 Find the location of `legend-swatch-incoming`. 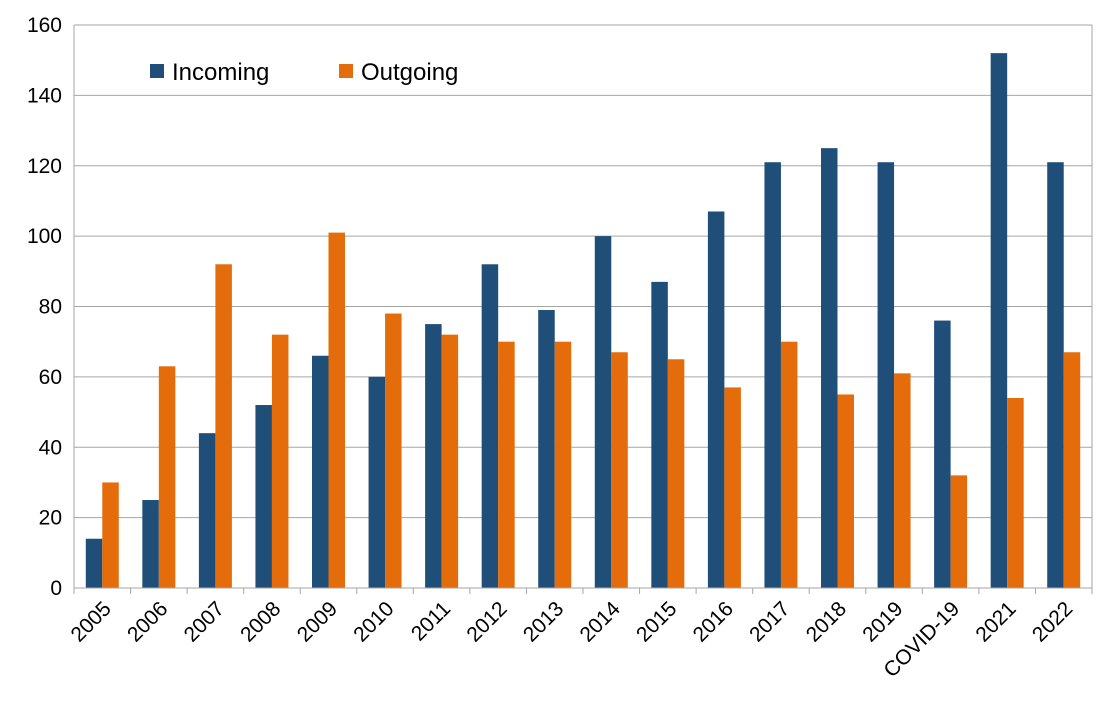

legend-swatch-incoming is located at coordinates (157, 71).